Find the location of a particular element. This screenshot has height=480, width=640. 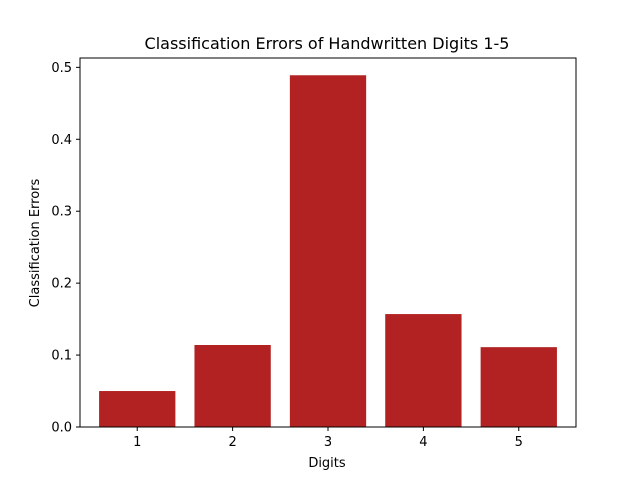

x-tick-label-5: 5 is located at coordinates (519, 442).